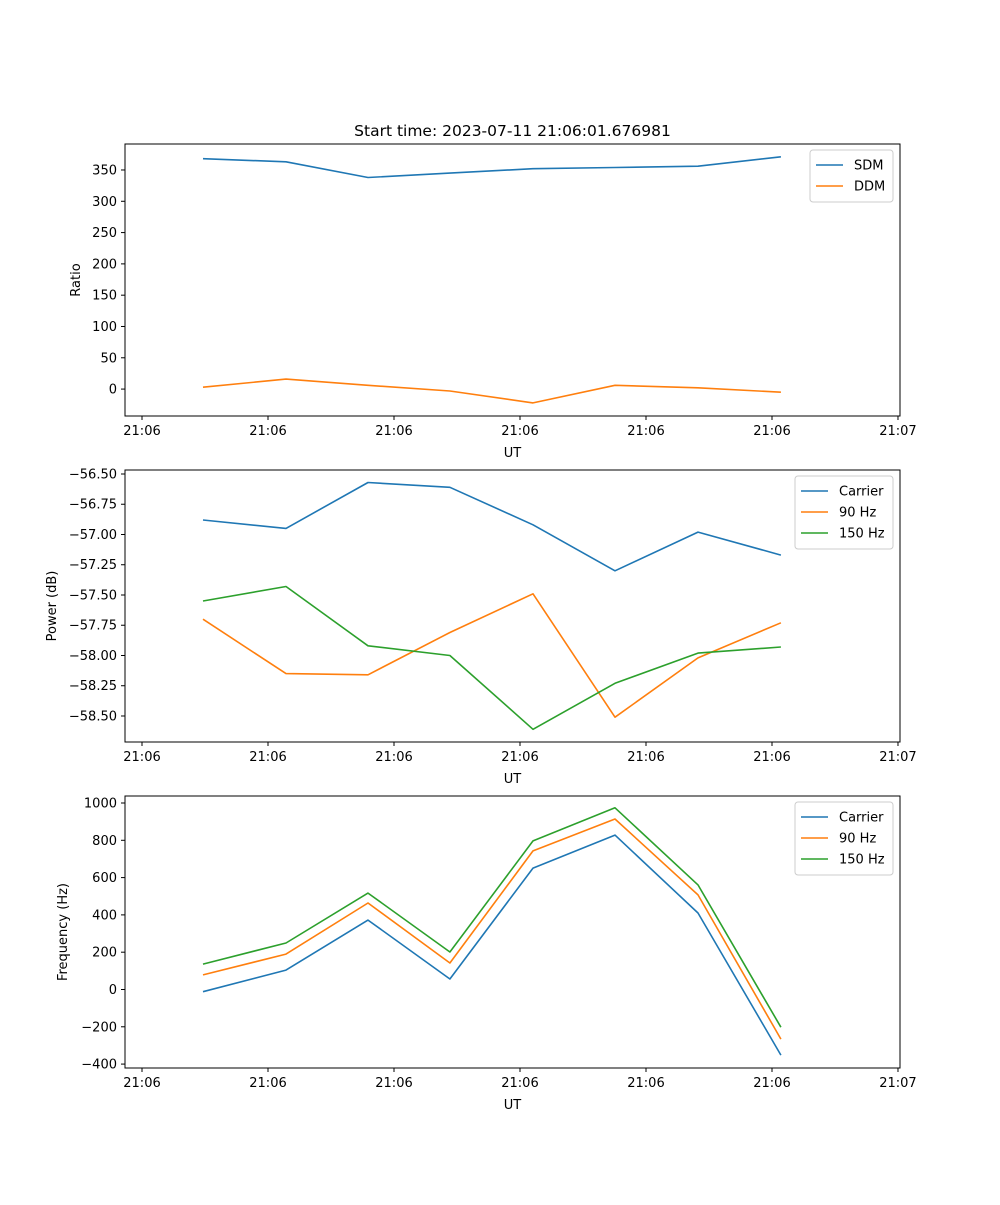  What do you see at coordinates (93, 716) in the screenshot?
I see `y-tick-label: −58.50` at bounding box center [93, 716].